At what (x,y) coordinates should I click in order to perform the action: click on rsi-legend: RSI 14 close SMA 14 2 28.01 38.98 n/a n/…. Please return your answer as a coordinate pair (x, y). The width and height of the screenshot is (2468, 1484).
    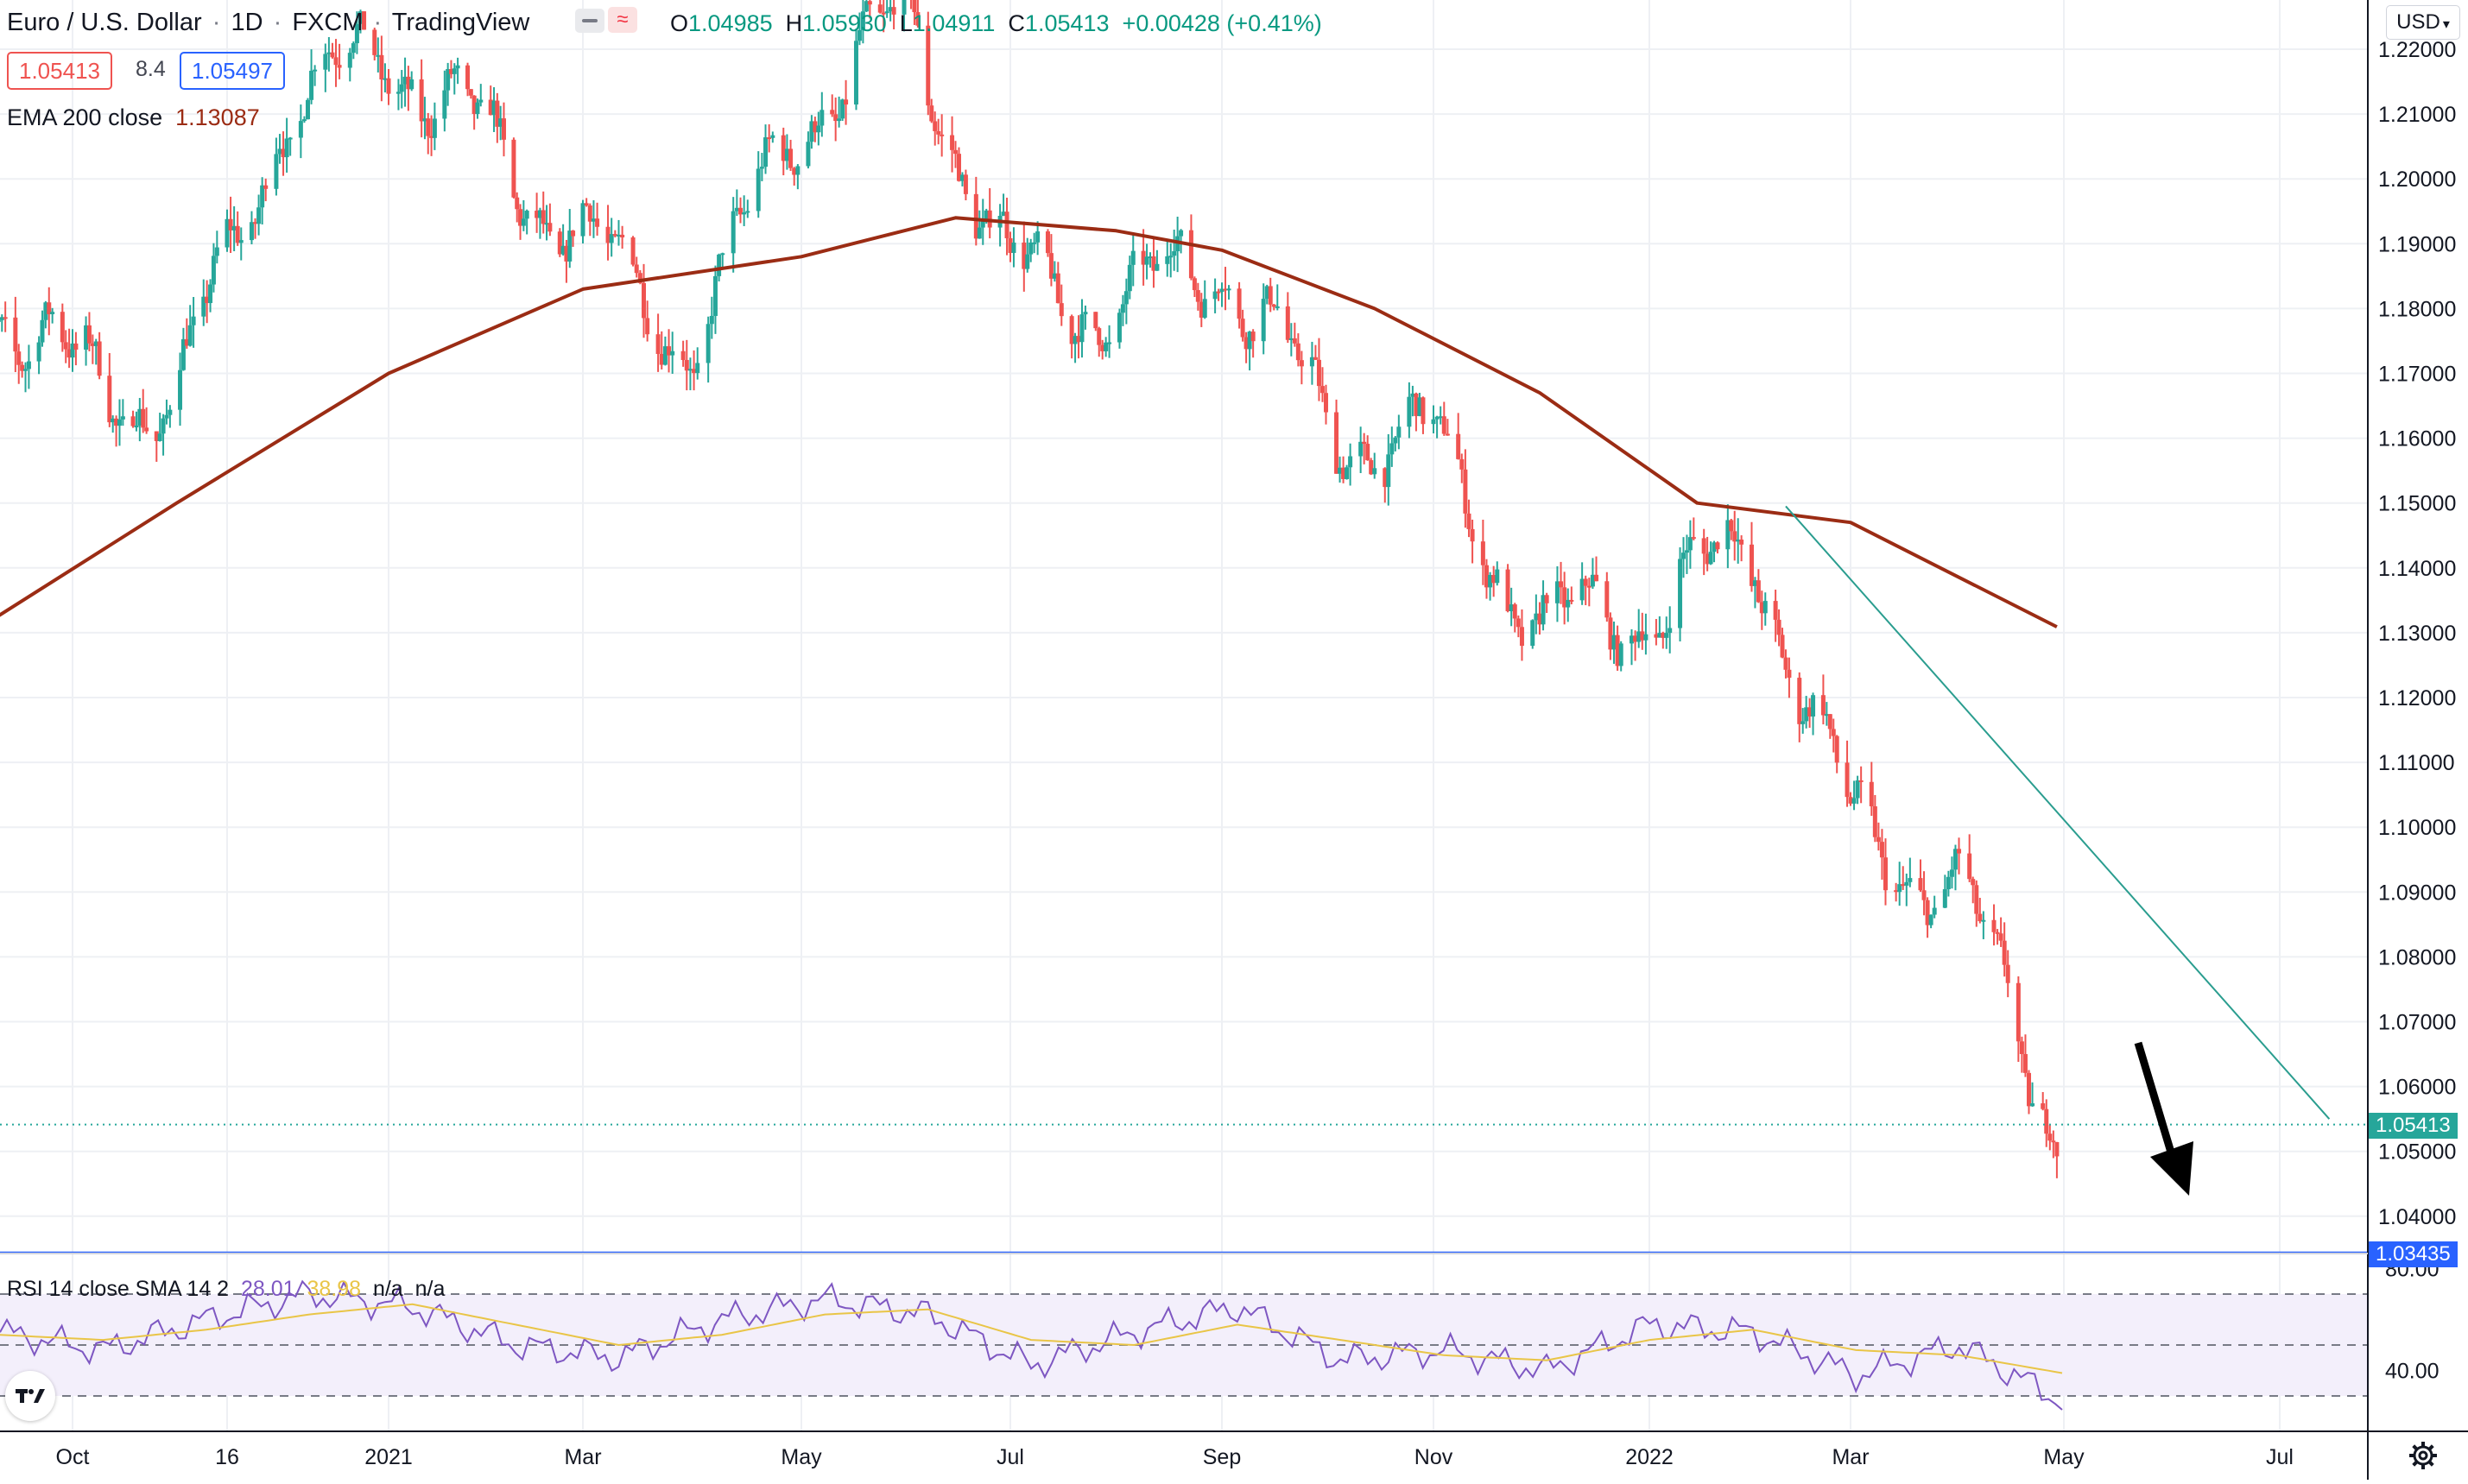
    Looking at the image, I should click on (226, 1289).